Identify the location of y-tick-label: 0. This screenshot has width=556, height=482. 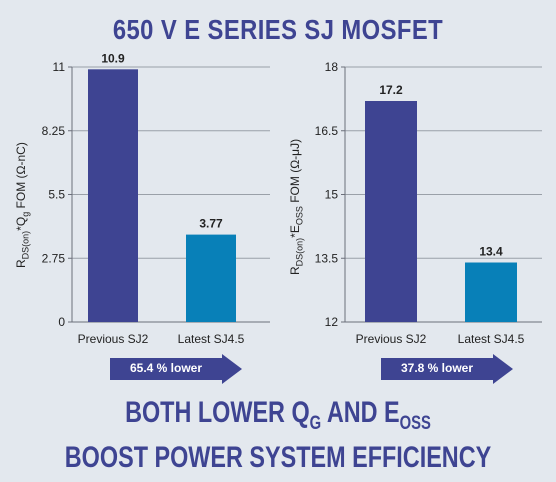
(61, 322).